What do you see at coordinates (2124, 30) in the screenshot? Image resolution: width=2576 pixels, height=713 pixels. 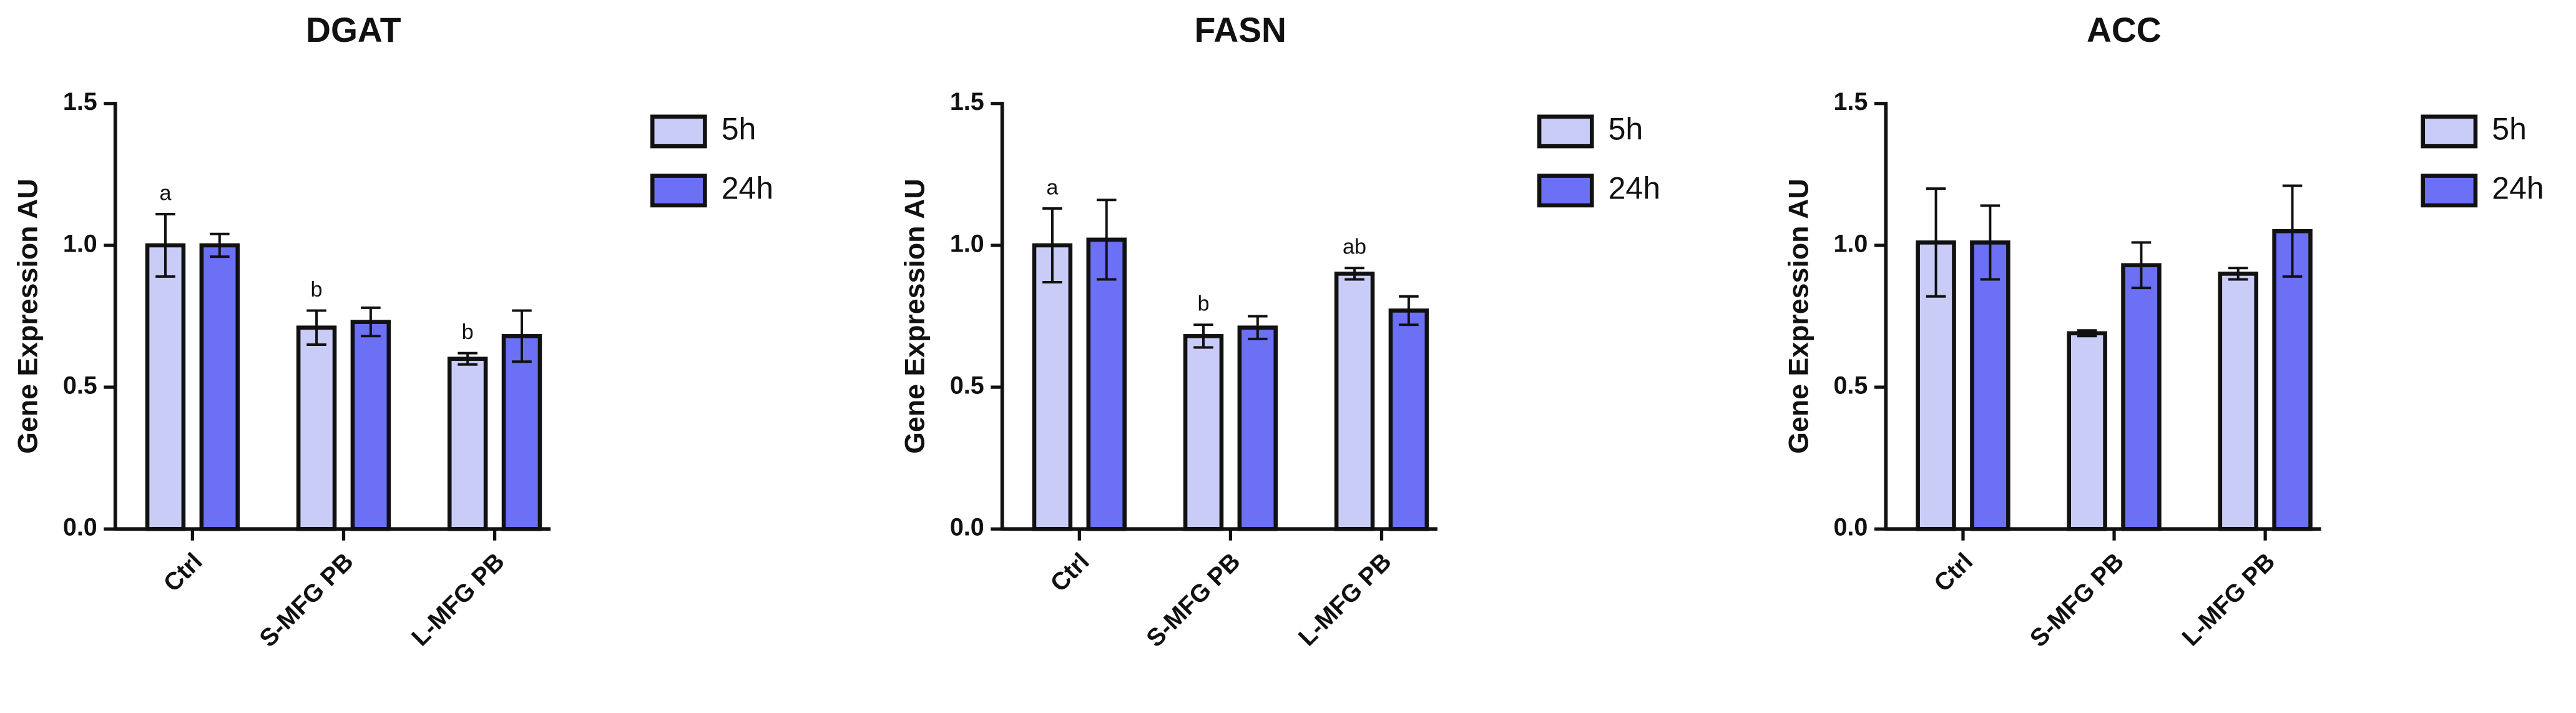 I see `chart-title: ACC` at bounding box center [2124, 30].